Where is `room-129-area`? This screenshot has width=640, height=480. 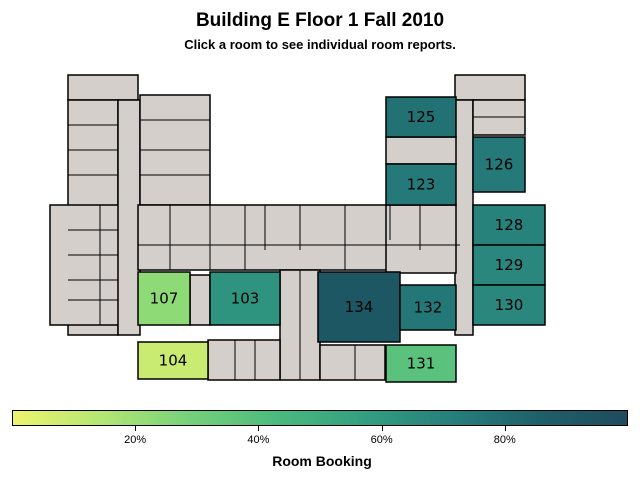 room-129-area is located at coordinates (509, 265).